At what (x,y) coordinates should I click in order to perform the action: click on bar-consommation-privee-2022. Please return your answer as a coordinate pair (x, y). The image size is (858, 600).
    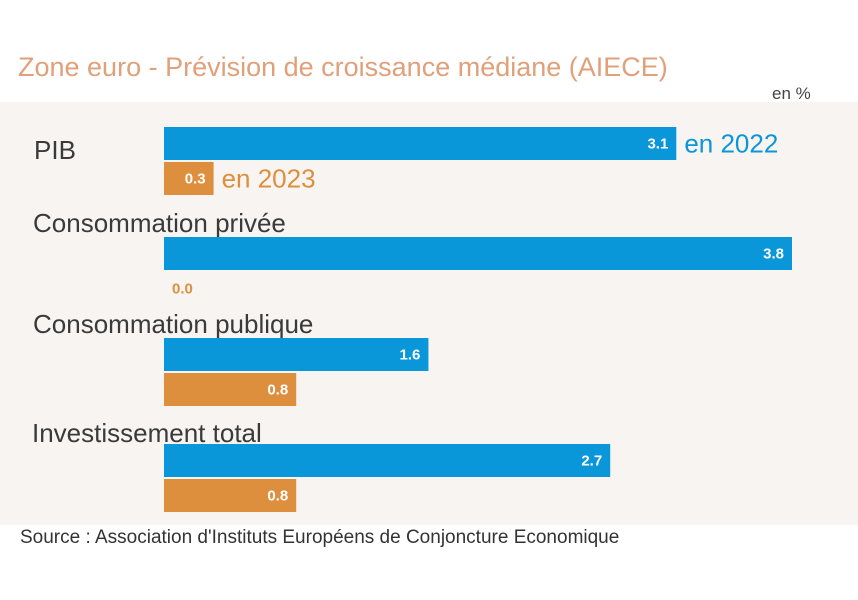
    Looking at the image, I should click on (478, 253).